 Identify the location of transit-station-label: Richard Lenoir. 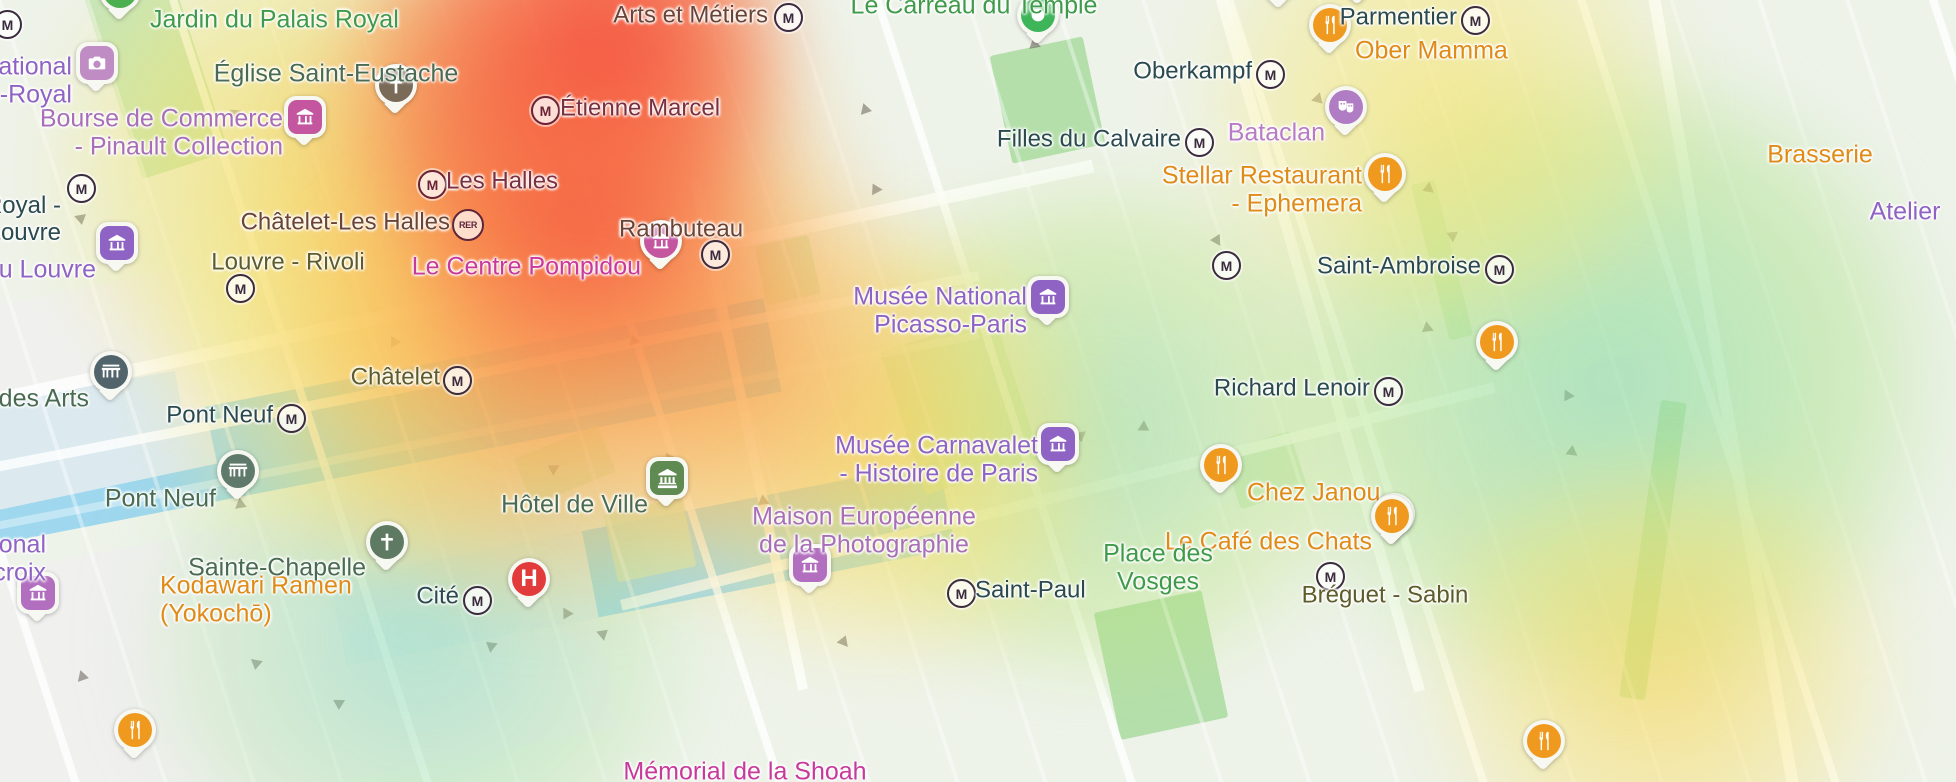
(1291, 388).